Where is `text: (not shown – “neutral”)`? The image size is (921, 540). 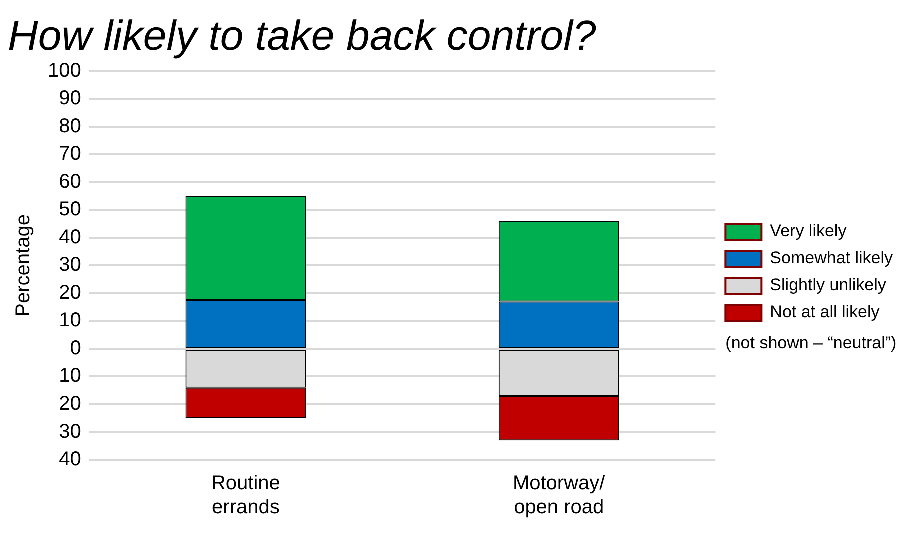
text: (not shown – “neutral”) is located at coordinates (811, 343).